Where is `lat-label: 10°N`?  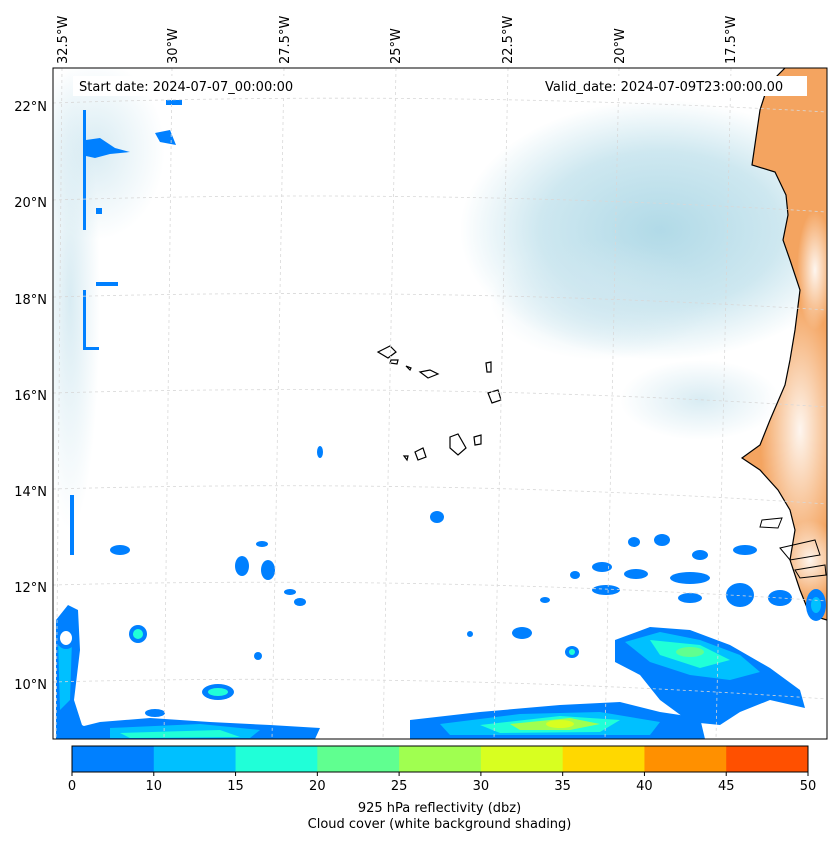
lat-label: 10°N is located at coordinates (30, 685).